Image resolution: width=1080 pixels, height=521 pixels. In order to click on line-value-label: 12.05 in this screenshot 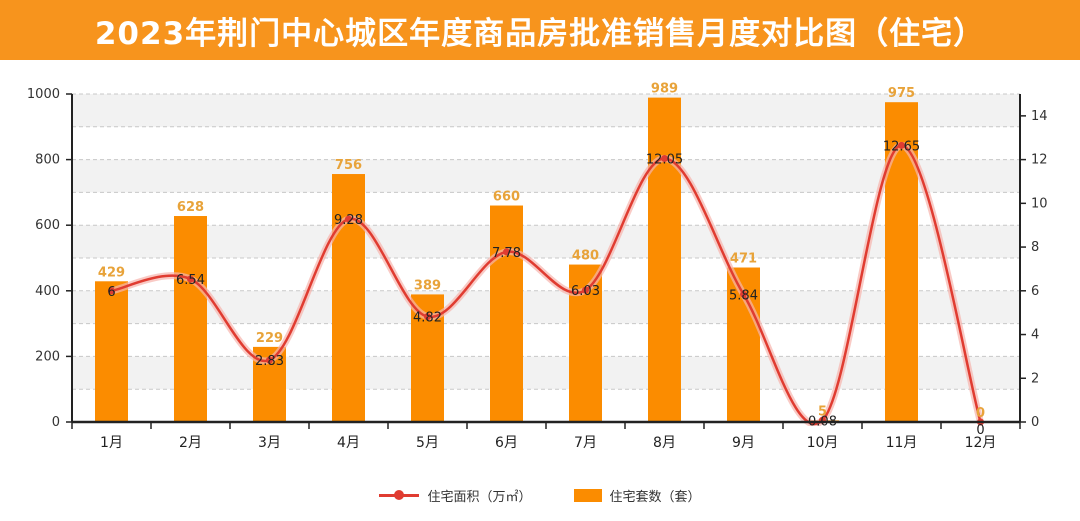, I will do `click(664, 160)`.